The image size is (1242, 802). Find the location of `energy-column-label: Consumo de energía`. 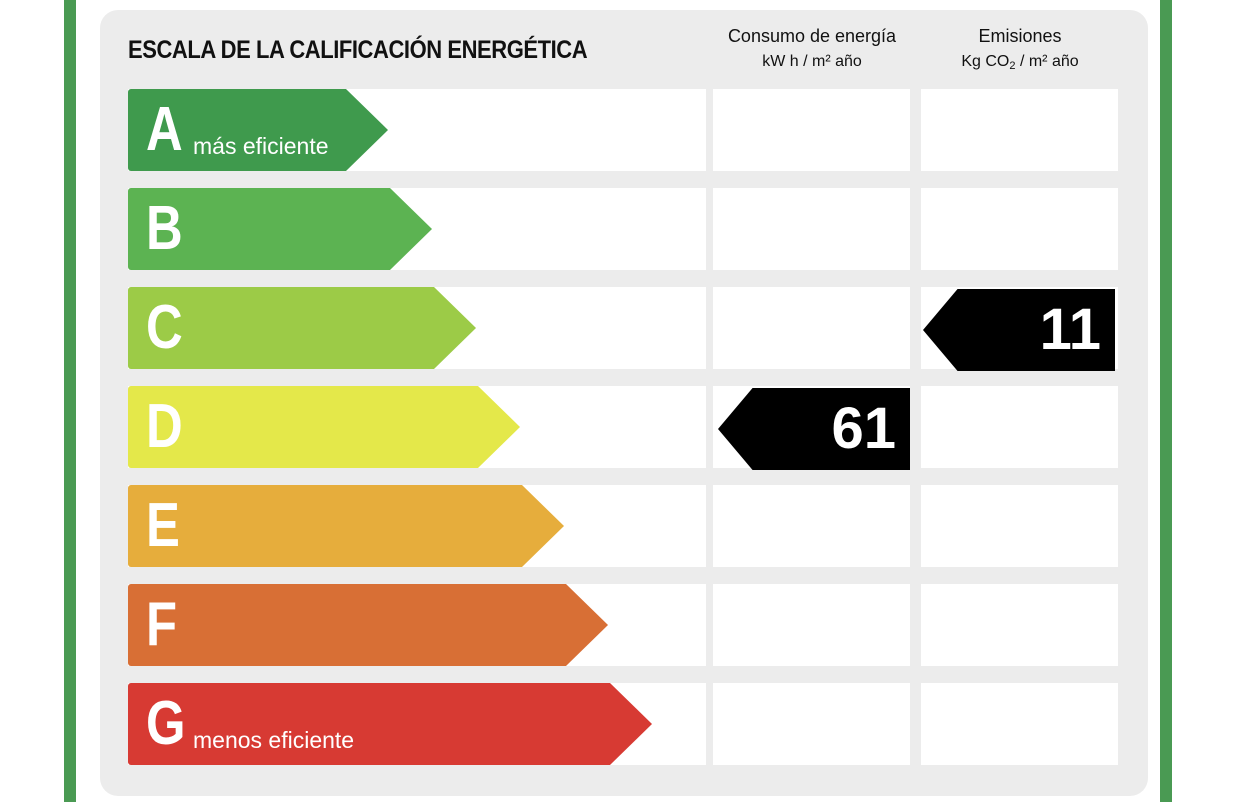

energy-column-label: Consumo de energía is located at coordinates (812, 36).